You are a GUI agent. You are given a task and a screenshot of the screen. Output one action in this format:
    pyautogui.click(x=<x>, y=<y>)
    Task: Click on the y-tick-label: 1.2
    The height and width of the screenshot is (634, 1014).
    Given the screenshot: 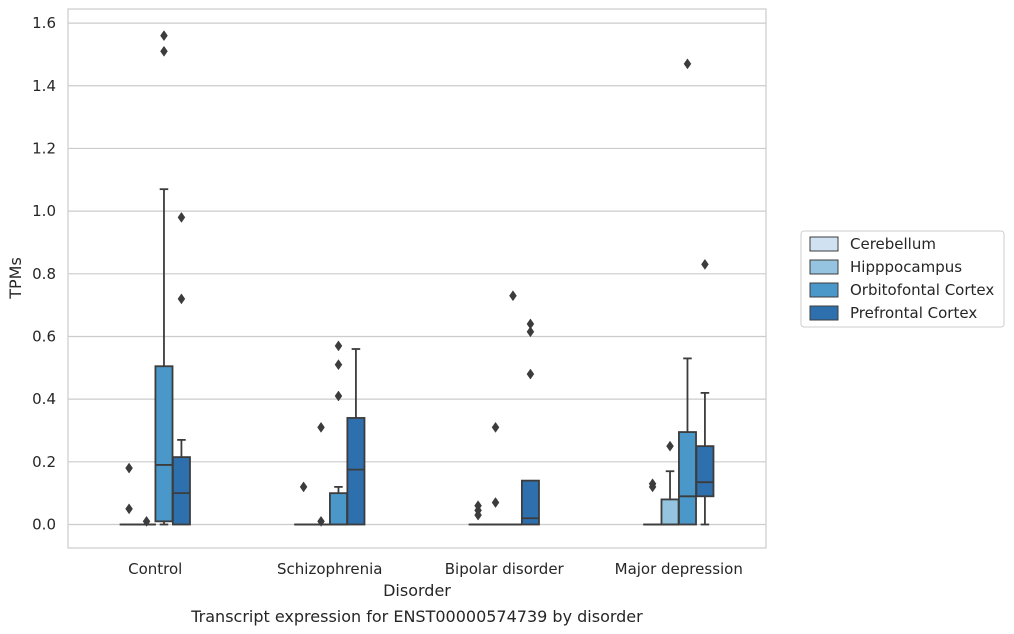 What is the action you would take?
    pyautogui.click(x=44, y=148)
    